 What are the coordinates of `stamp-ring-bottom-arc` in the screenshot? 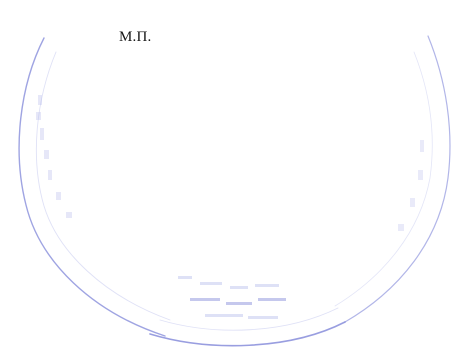 It's located at (247, 334).